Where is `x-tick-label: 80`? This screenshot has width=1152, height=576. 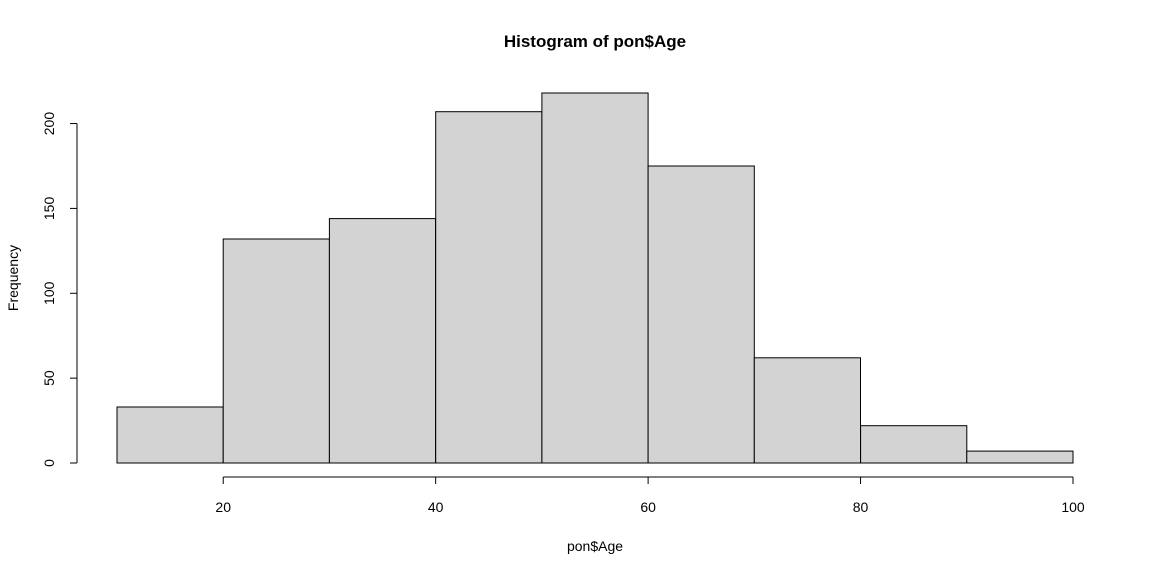 x-tick-label: 80 is located at coordinates (861, 507).